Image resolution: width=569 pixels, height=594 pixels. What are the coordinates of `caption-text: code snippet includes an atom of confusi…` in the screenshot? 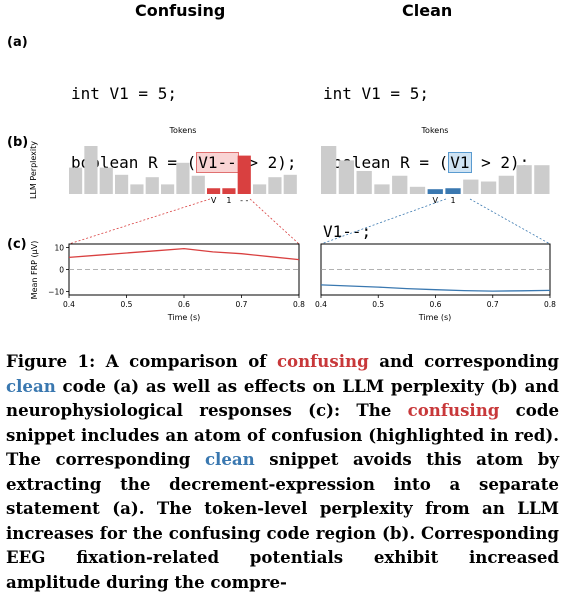 It's located at (283, 434).